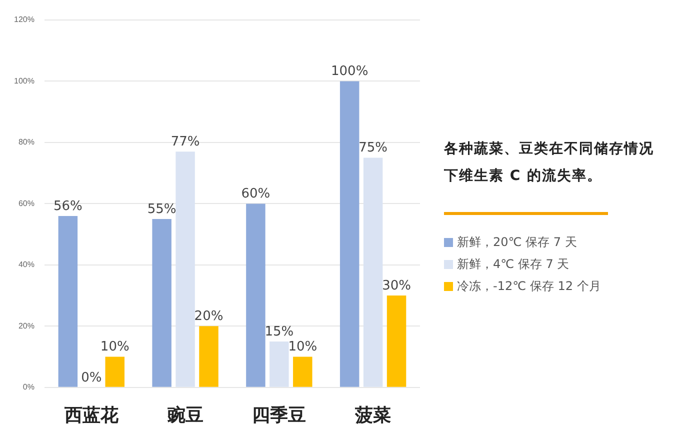  What do you see at coordinates (26, 265) in the screenshot?
I see `y-tick-label: 40%` at bounding box center [26, 265].